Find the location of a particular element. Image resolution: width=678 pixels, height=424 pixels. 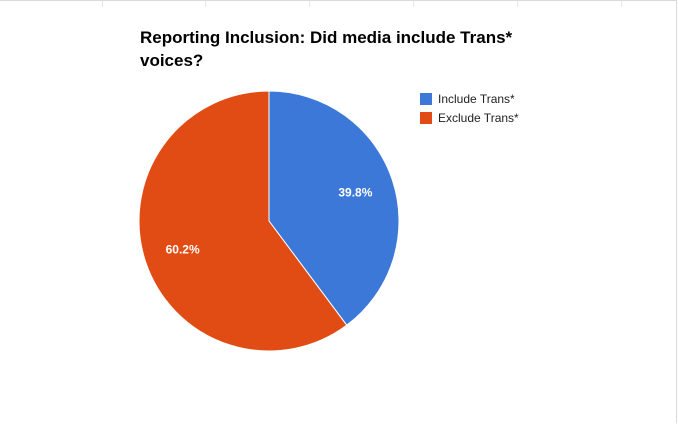

pie-label-exclude: 60.2% is located at coordinates (183, 250).